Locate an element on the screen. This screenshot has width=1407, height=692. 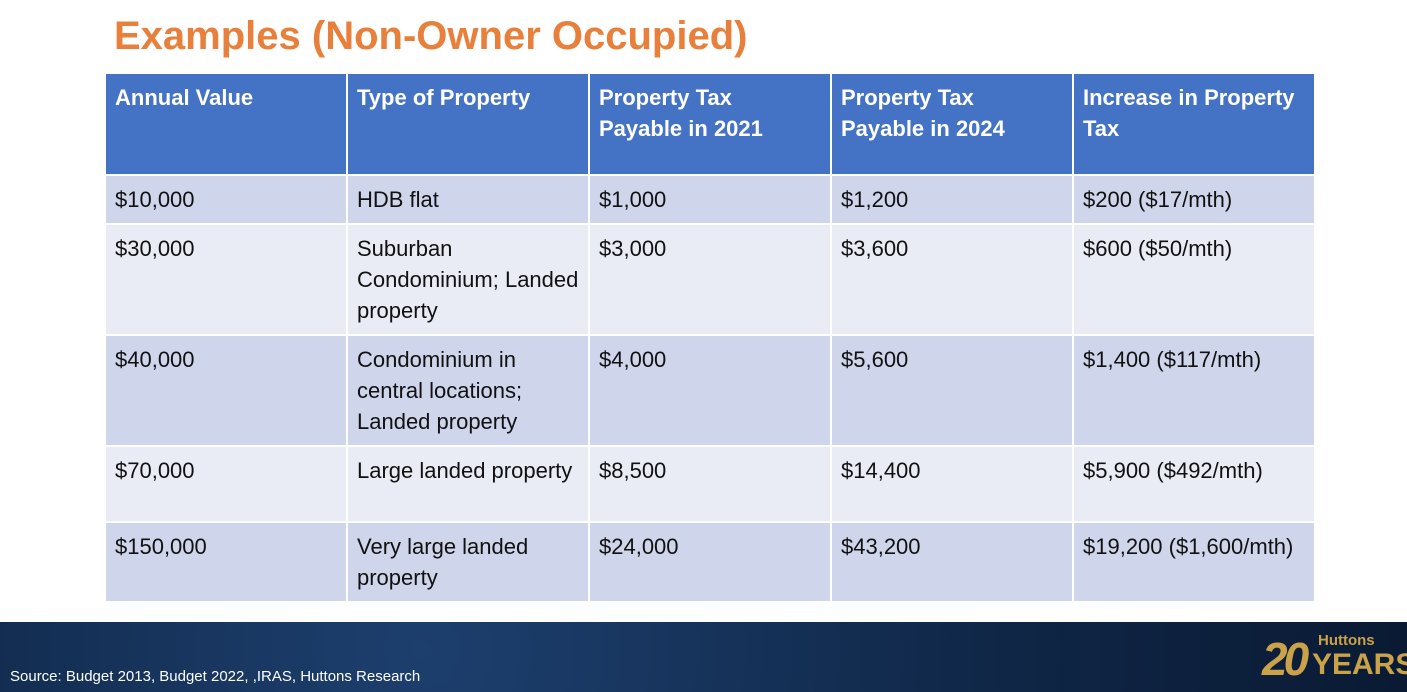
table-cell: $200 ($17/mth) is located at coordinates (1194, 199).